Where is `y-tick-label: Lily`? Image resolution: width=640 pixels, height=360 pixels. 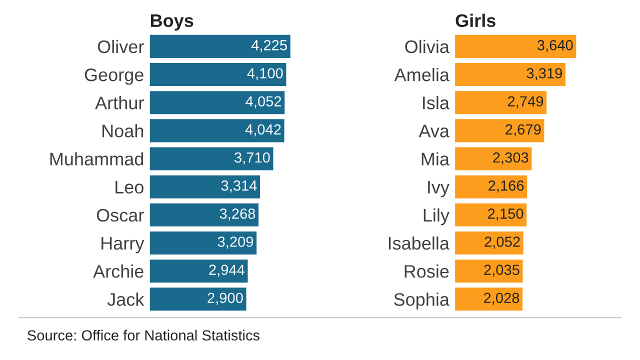
y-tick-label: Lily is located at coordinates (437, 217).